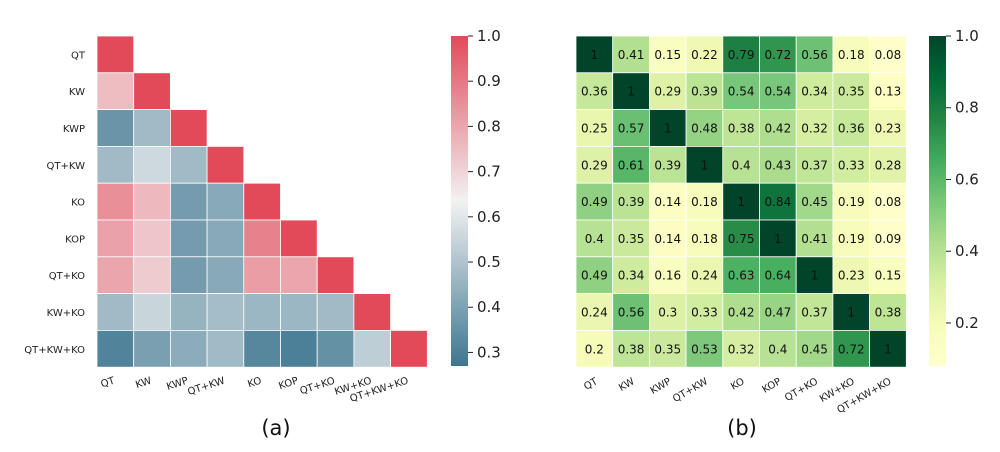 The height and width of the screenshot is (452, 1000). I want to click on heatmap-a-row-label: KW+KO, so click(66, 313).